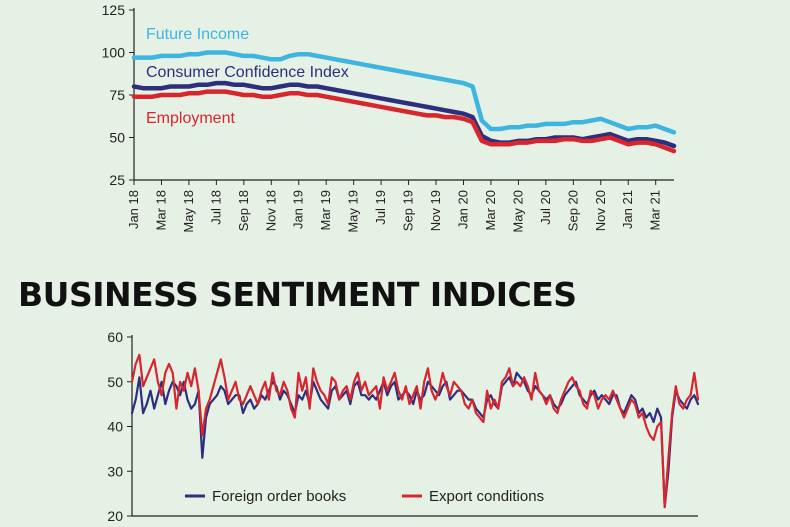  Describe the element at coordinates (517, 211) in the screenshot. I see `x-tick-label: May 20` at that location.